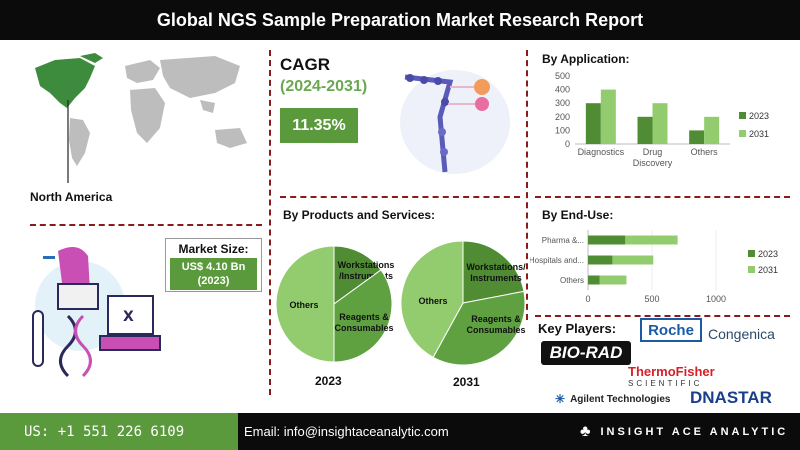 The image size is (800, 450). What do you see at coordinates (466, 382) in the screenshot?
I see `pie-2031-year: 2031` at bounding box center [466, 382].